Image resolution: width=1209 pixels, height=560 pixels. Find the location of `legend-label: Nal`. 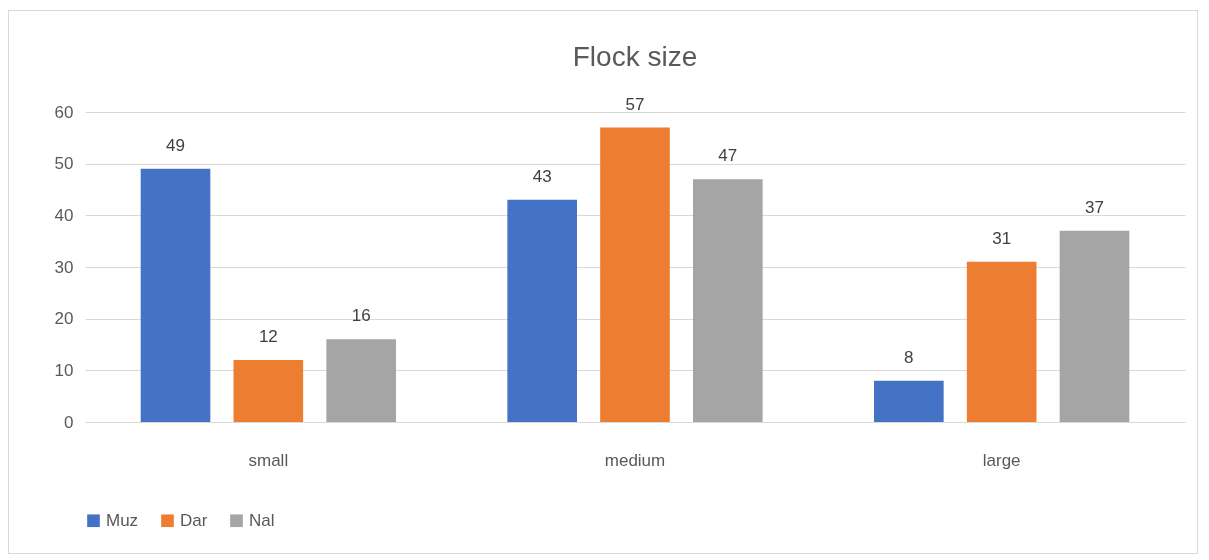

legend-label: Nal is located at coordinates (262, 520).